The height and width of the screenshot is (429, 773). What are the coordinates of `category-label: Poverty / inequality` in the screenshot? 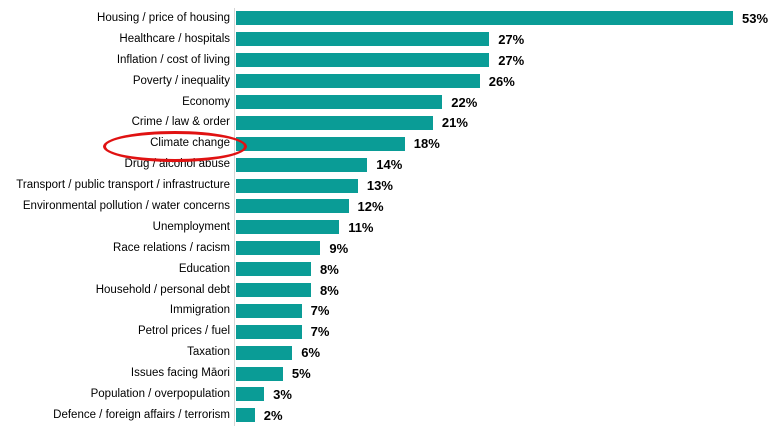 It's located at (181, 80).